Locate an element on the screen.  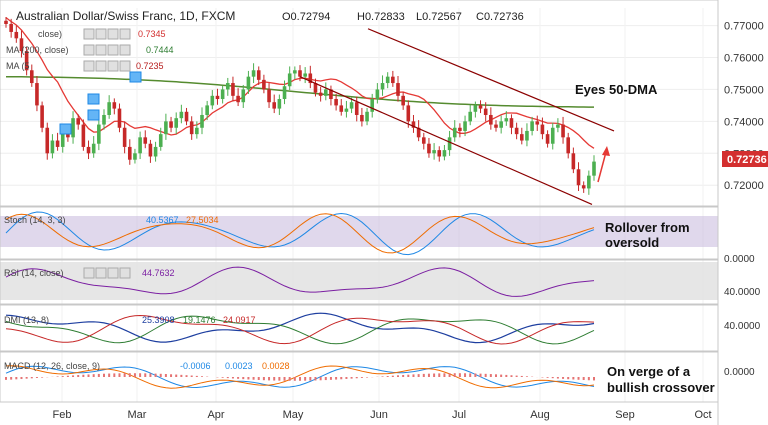
stoch-d-line is located at coordinates (300, 233).